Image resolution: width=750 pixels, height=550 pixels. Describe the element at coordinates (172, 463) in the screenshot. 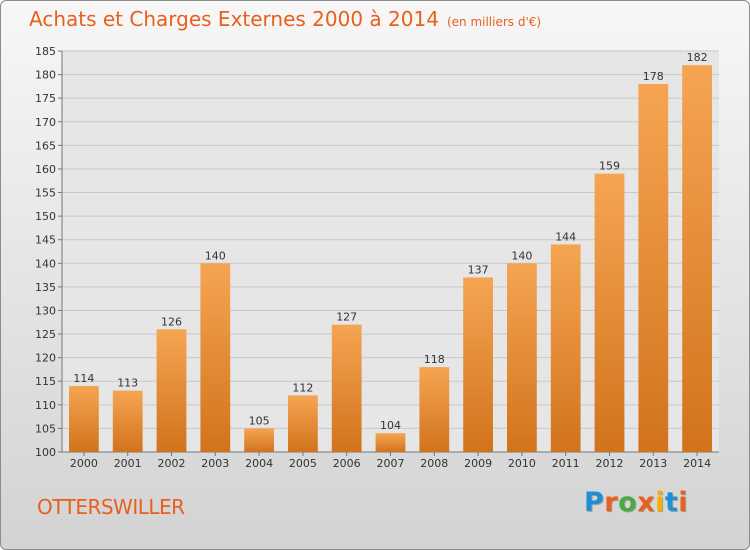

I see `x-tick-label: 2002` at that location.